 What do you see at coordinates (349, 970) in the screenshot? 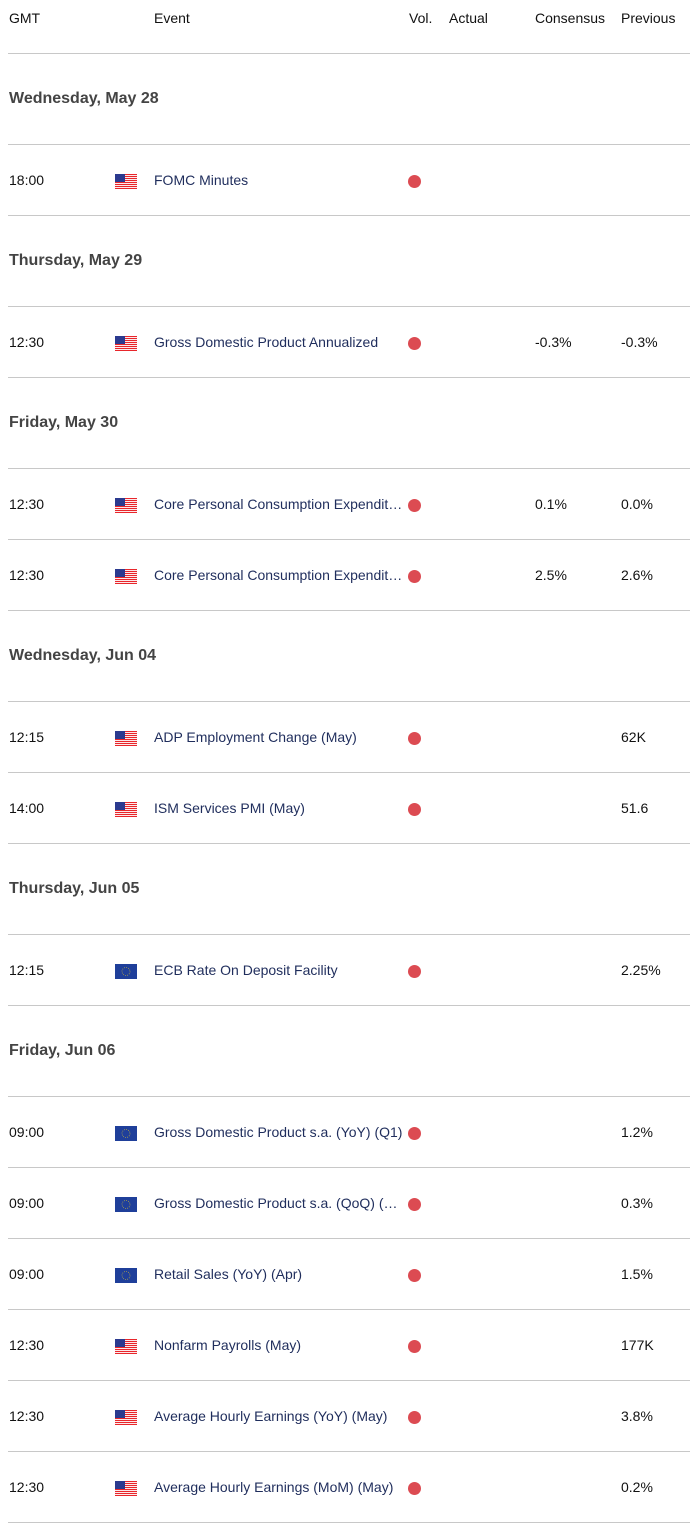
I see `event-row: 12:15 ECB Rate On Deposit Facility 2.25%` at bounding box center [349, 970].